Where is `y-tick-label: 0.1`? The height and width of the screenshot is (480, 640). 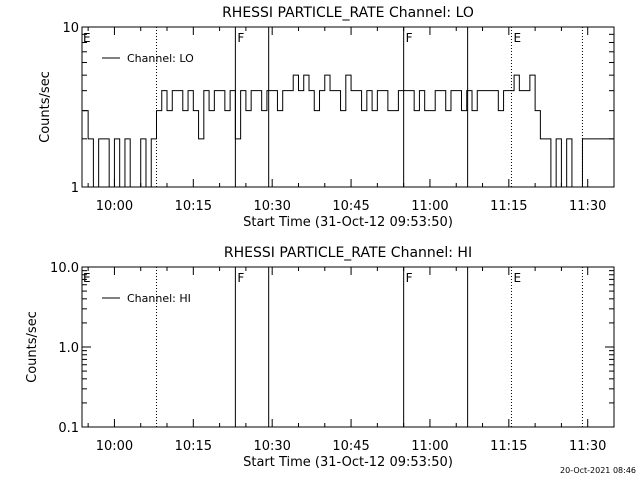
y-tick-label: 0.1 is located at coordinates (68, 428).